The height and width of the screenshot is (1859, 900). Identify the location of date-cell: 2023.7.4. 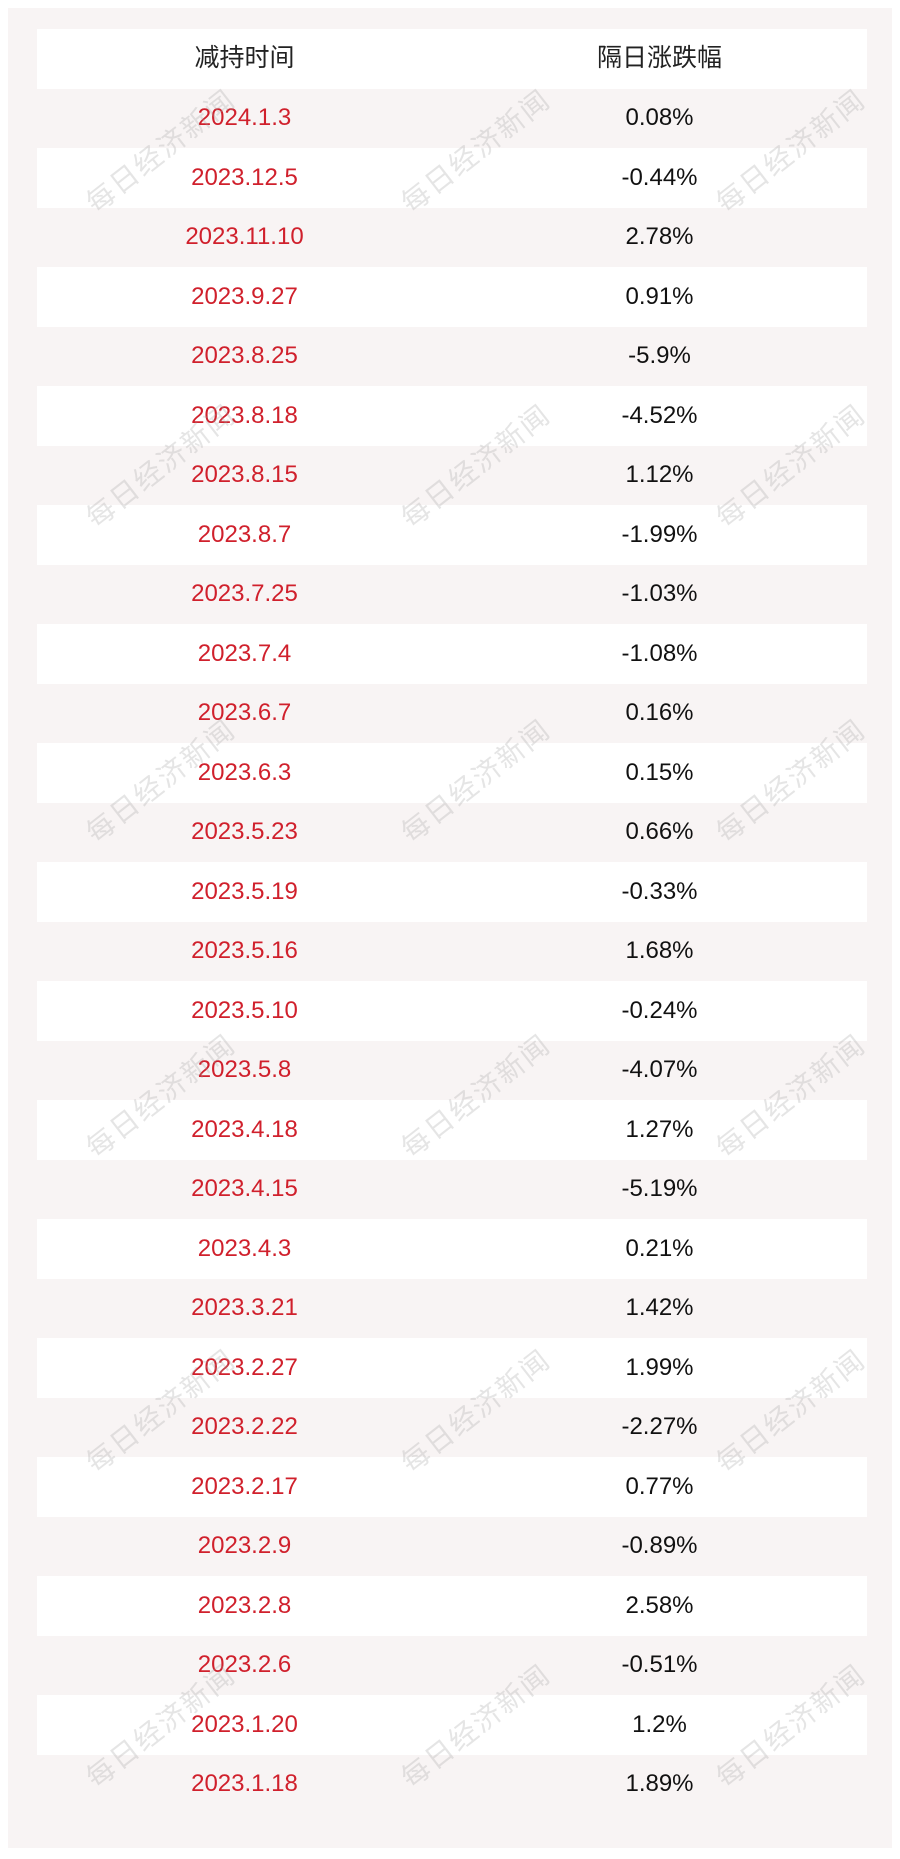
(244, 653).